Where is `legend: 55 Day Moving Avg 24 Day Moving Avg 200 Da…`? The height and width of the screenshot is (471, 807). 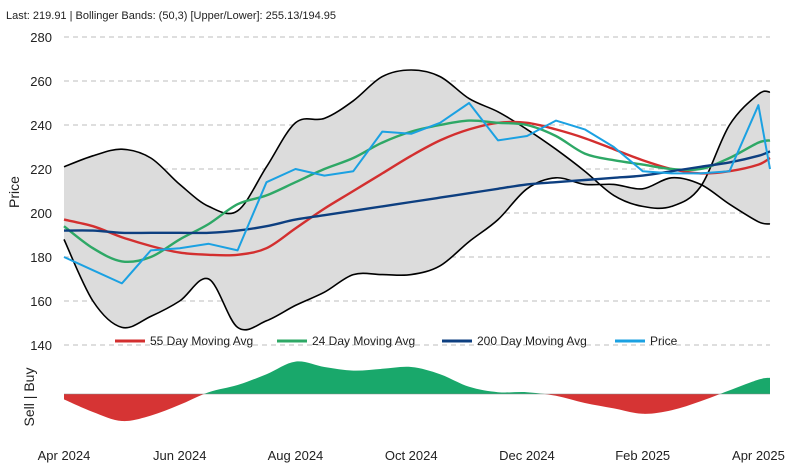 legend: 55 Day Moving Avg 24 Day Moving Avg 200 Da… is located at coordinates (396, 341).